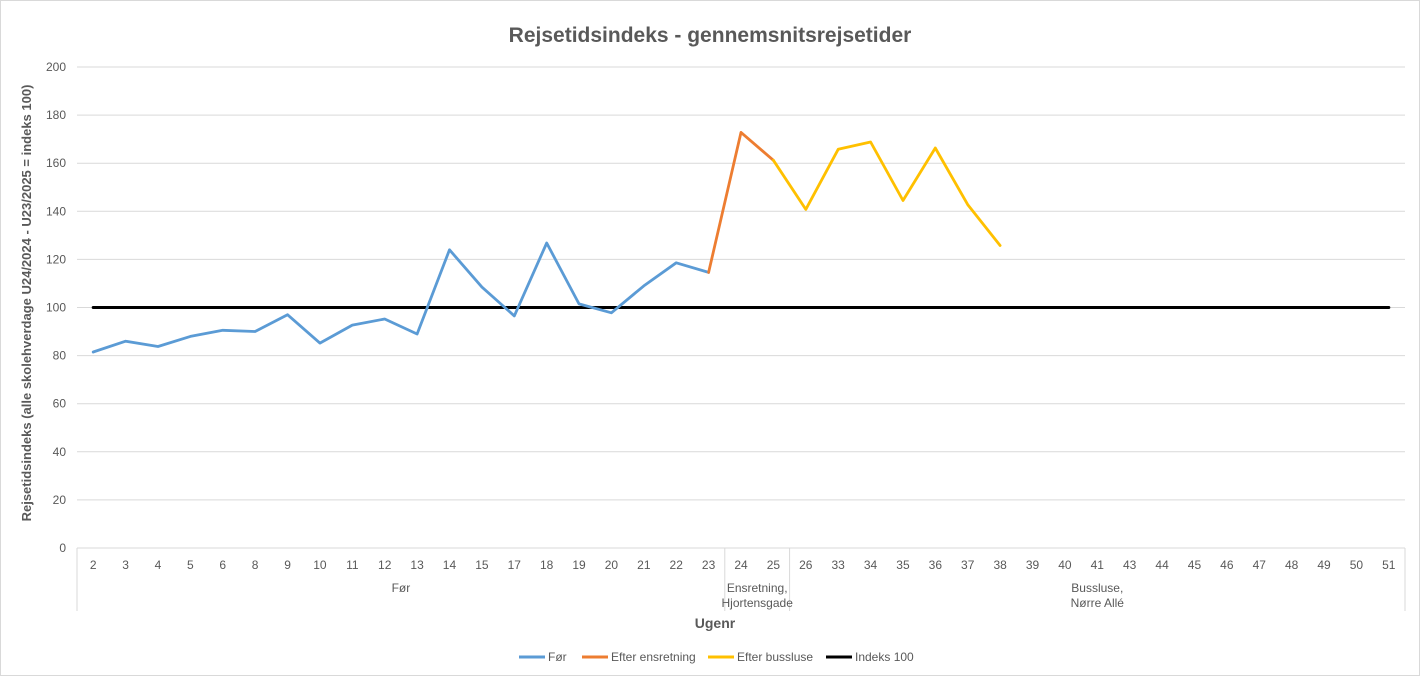  Describe the element at coordinates (936, 565) in the screenshot. I see `x-tick-label: 36` at that location.